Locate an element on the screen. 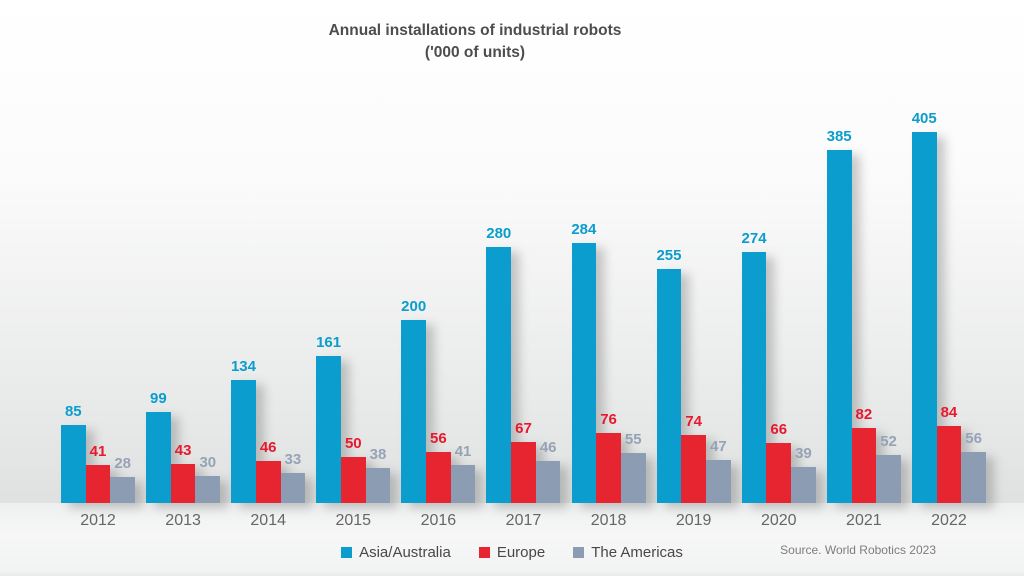 The height and width of the screenshot is (576, 1024). legend-item-asia-australia: Asia/Australia is located at coordinates (396, 552).